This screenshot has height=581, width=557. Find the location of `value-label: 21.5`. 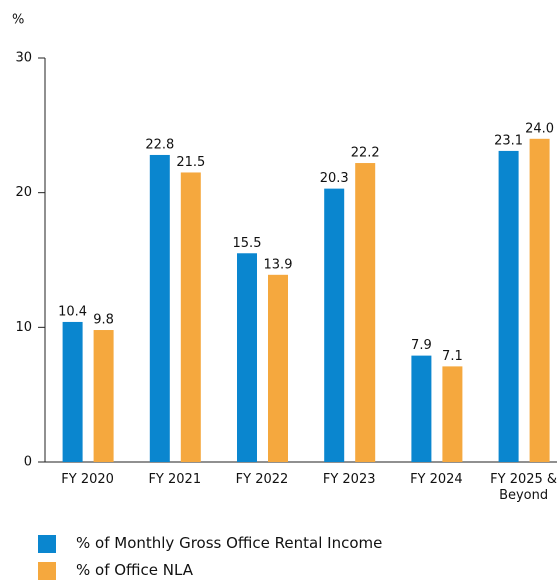

value-label: 21.5 is located at coordinates (190, 162).